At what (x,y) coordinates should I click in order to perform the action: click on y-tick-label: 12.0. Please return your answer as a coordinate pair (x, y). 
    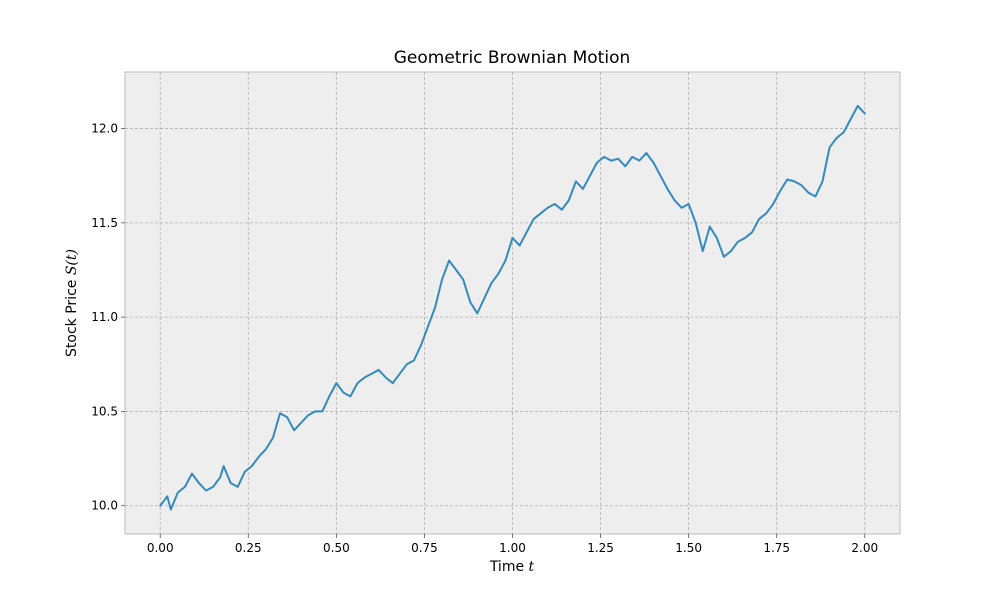
    Looking at the image, I should click on (104, 129).